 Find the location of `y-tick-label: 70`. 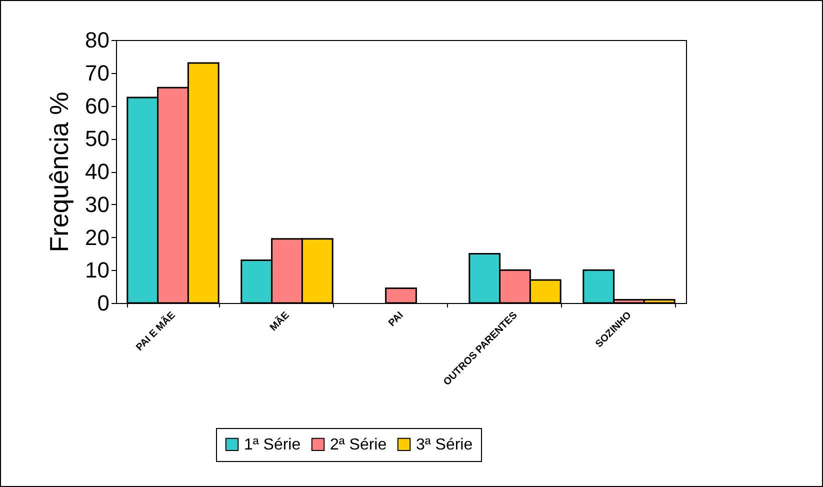

y-tick-label: 70 is located at coordinates (97, 73).